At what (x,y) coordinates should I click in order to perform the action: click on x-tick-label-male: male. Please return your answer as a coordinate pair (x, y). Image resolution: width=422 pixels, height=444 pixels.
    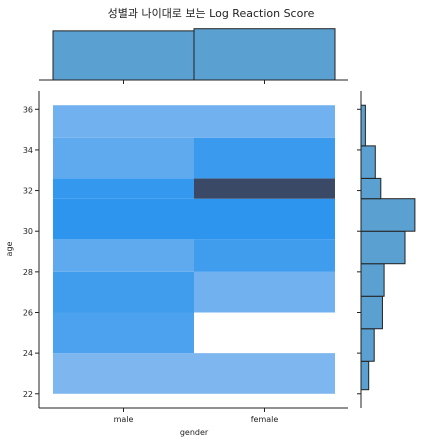
    Looking at the image, I should click on (124, 419).